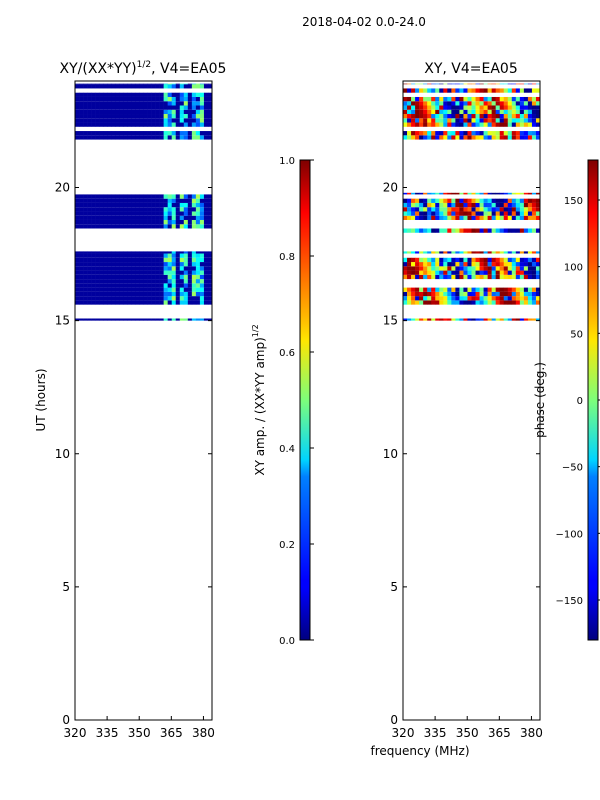 The height and width of the screenshot is (800, 600). Describe the element at coordinates (139, 728) in the screenshot. I see `amplitude-xticks: 320 335 350 365 380` at that location.